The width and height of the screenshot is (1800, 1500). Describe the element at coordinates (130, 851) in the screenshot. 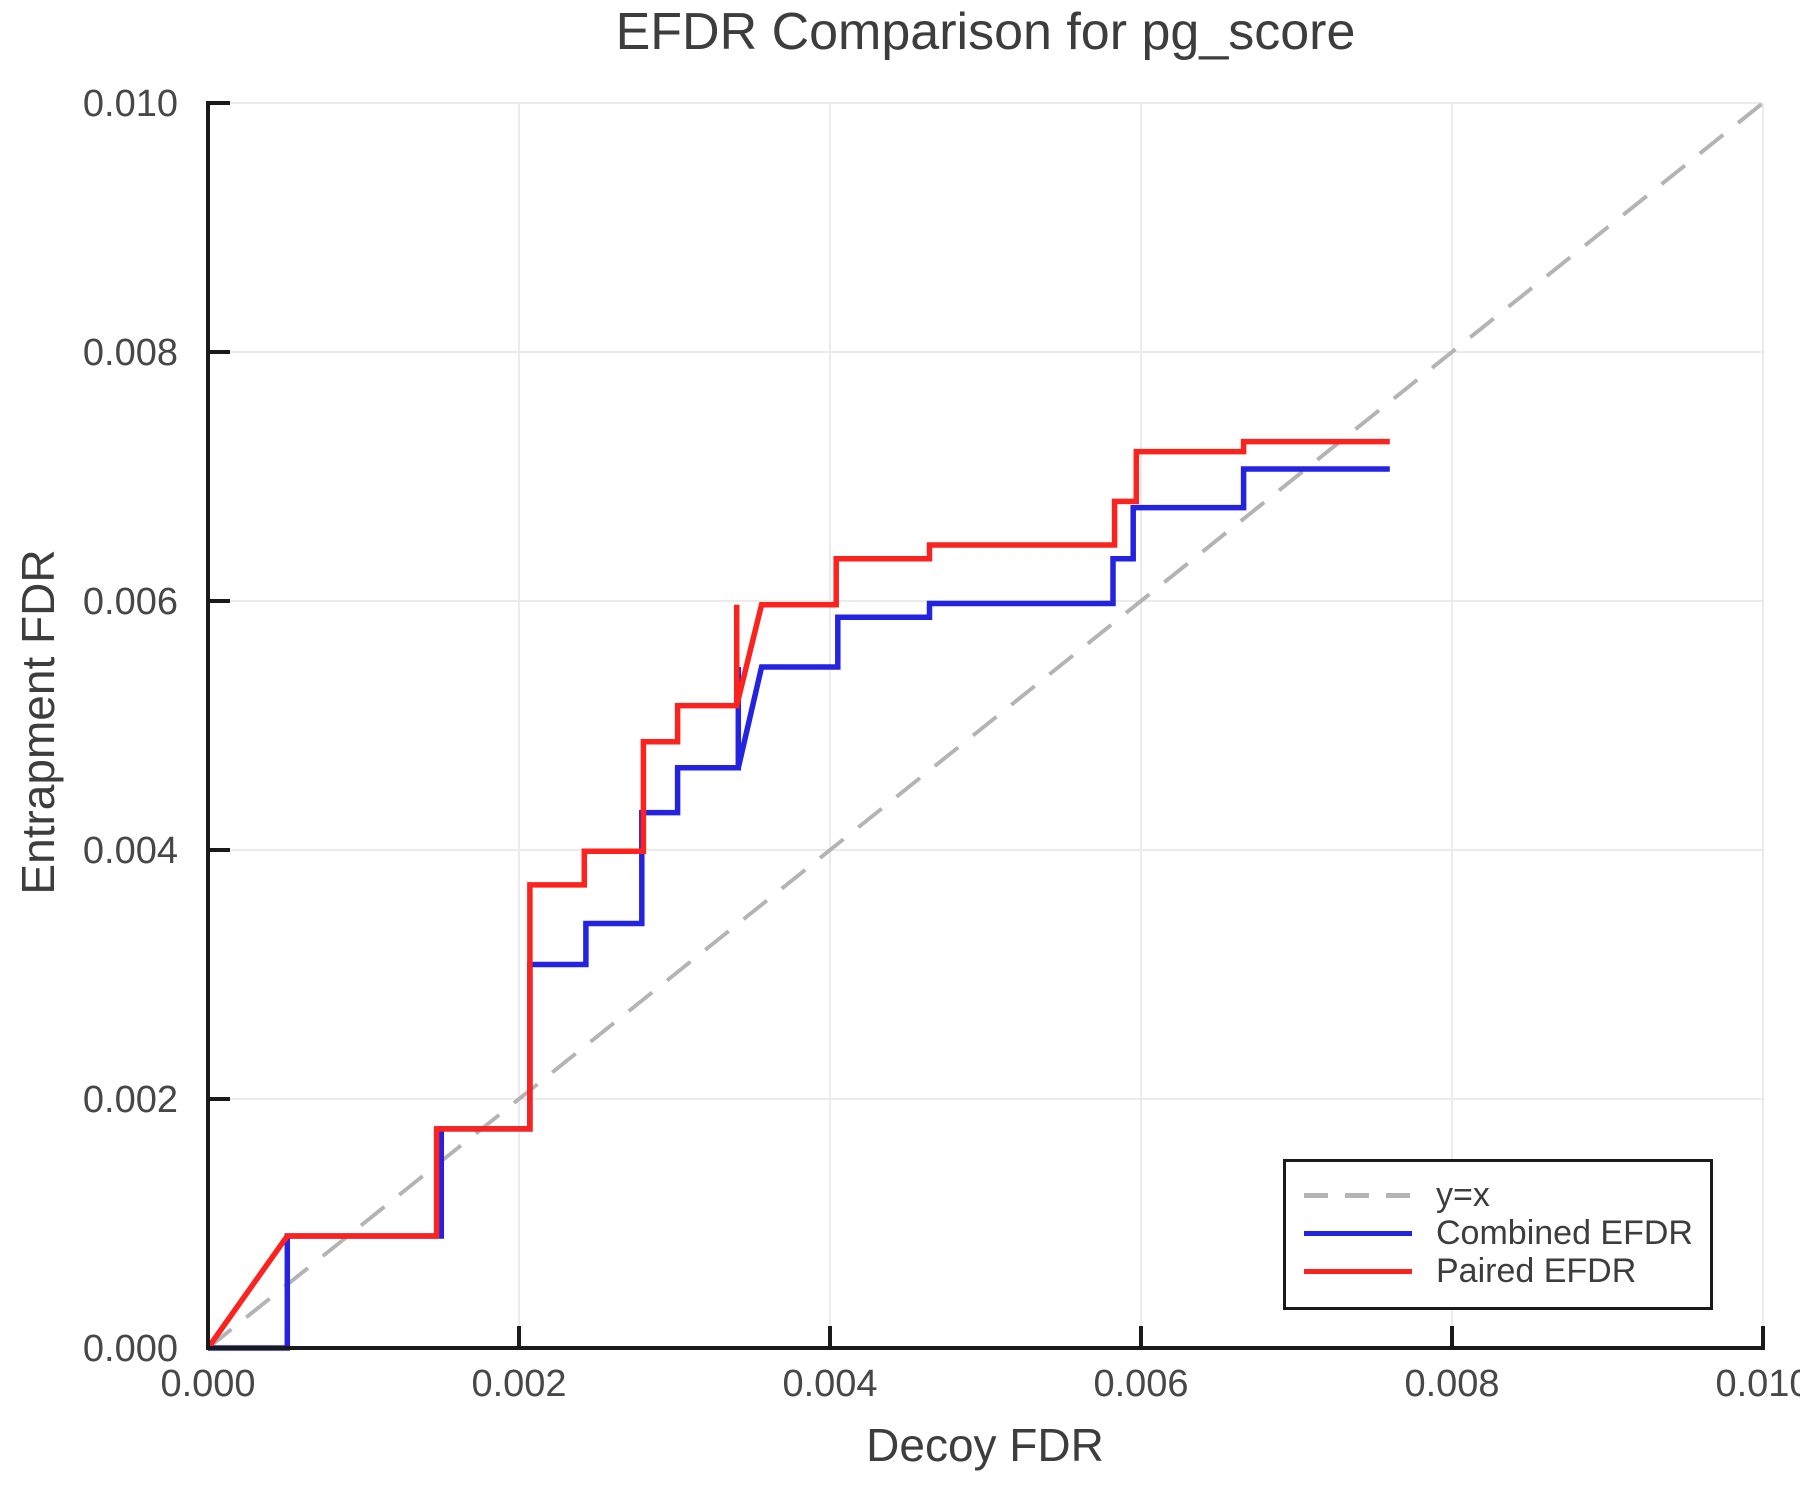

I see `y-tick-label: 0.004` at that location.